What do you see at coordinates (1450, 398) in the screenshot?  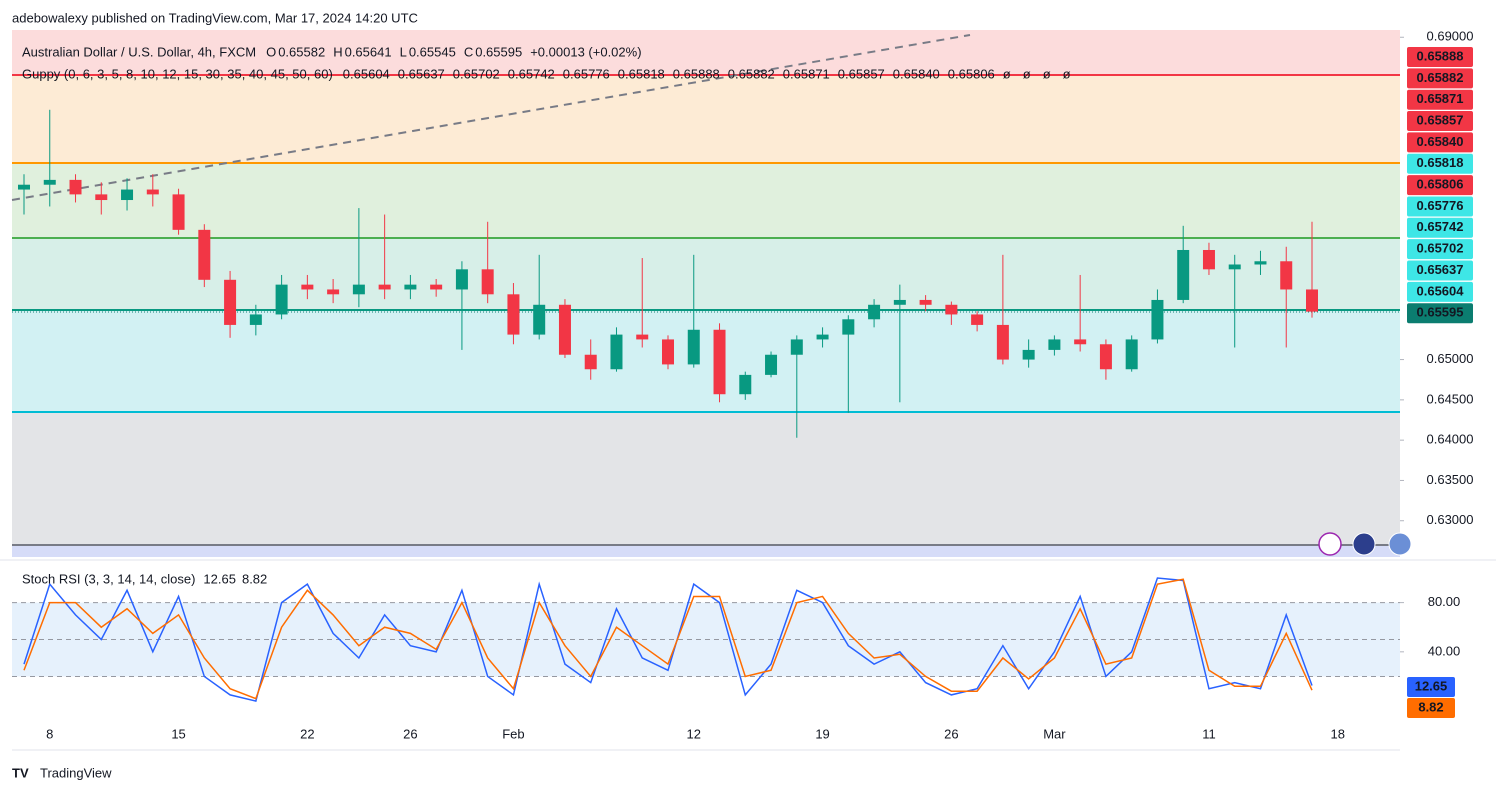 I see `y-tick-label: 0.64500` at bounding box center [1450, 398].